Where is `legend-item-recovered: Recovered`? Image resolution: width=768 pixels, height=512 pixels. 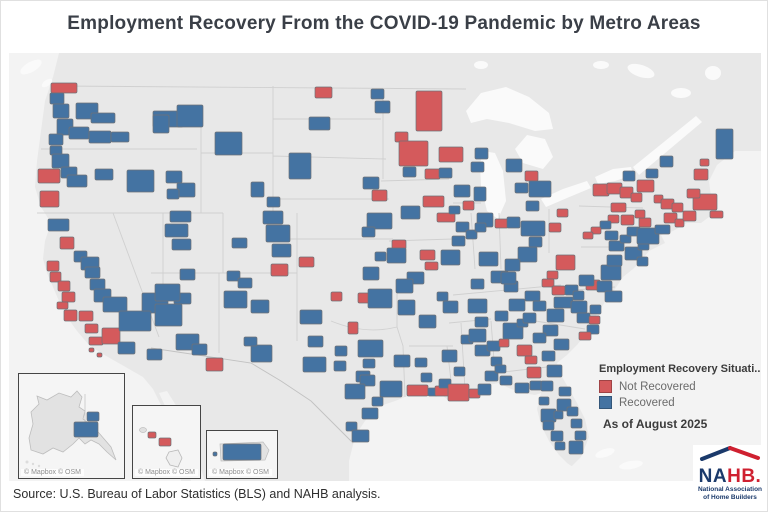 legend-item-recovered: Recovered is located at coordinates (683, 402).